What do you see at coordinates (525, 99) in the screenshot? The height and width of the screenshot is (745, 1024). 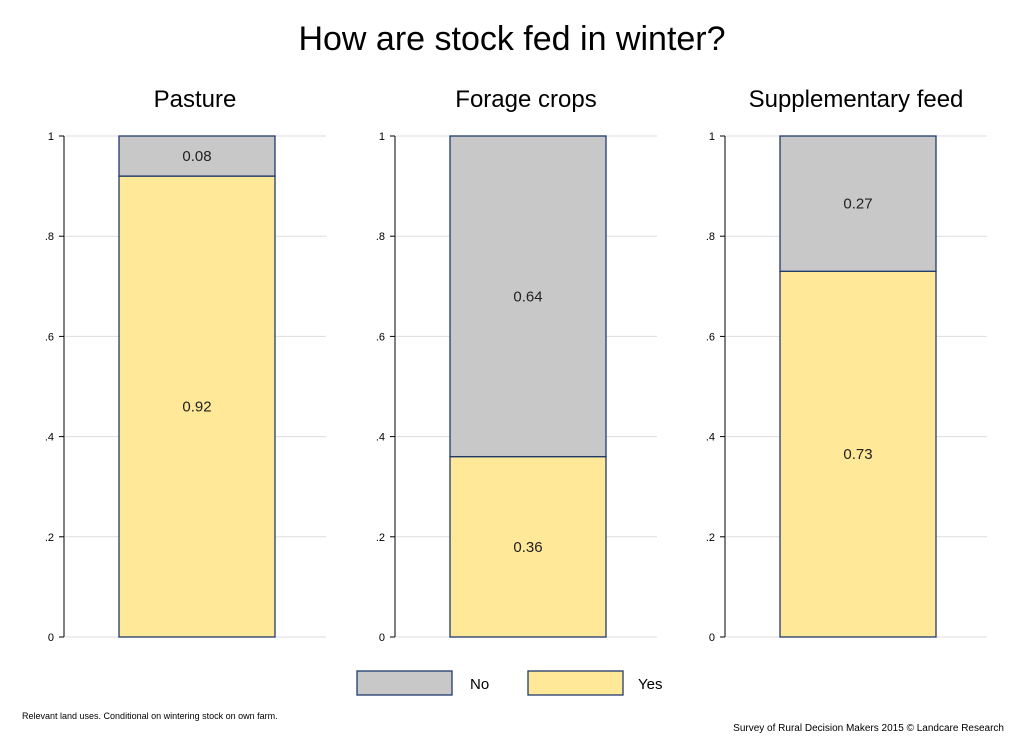 I see `panel-title: Forage crops` at bounding box center [525, 99].